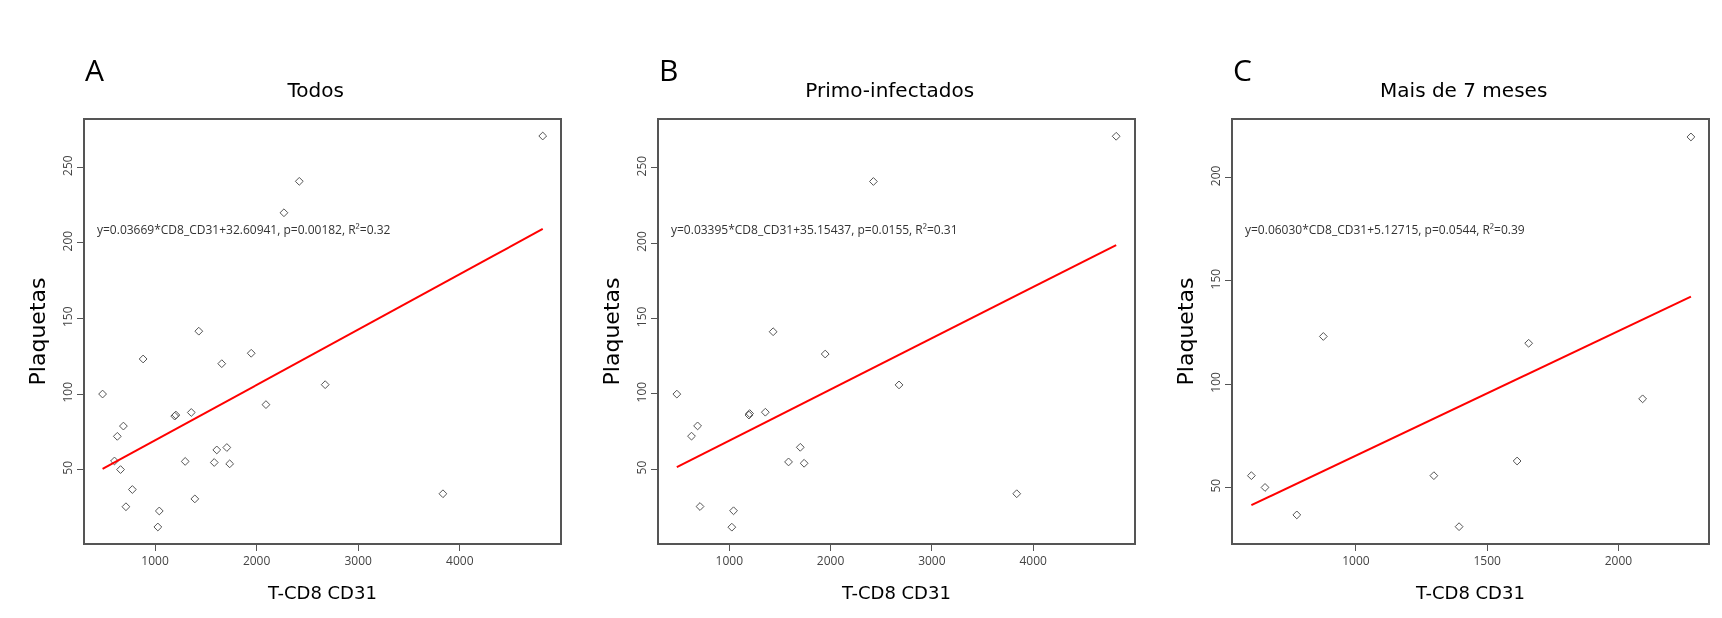  What do you see at coordinates (1487, 561) in the screenshot?
I see `x-tick-label: 1500` at bounding box center [1487, 561].